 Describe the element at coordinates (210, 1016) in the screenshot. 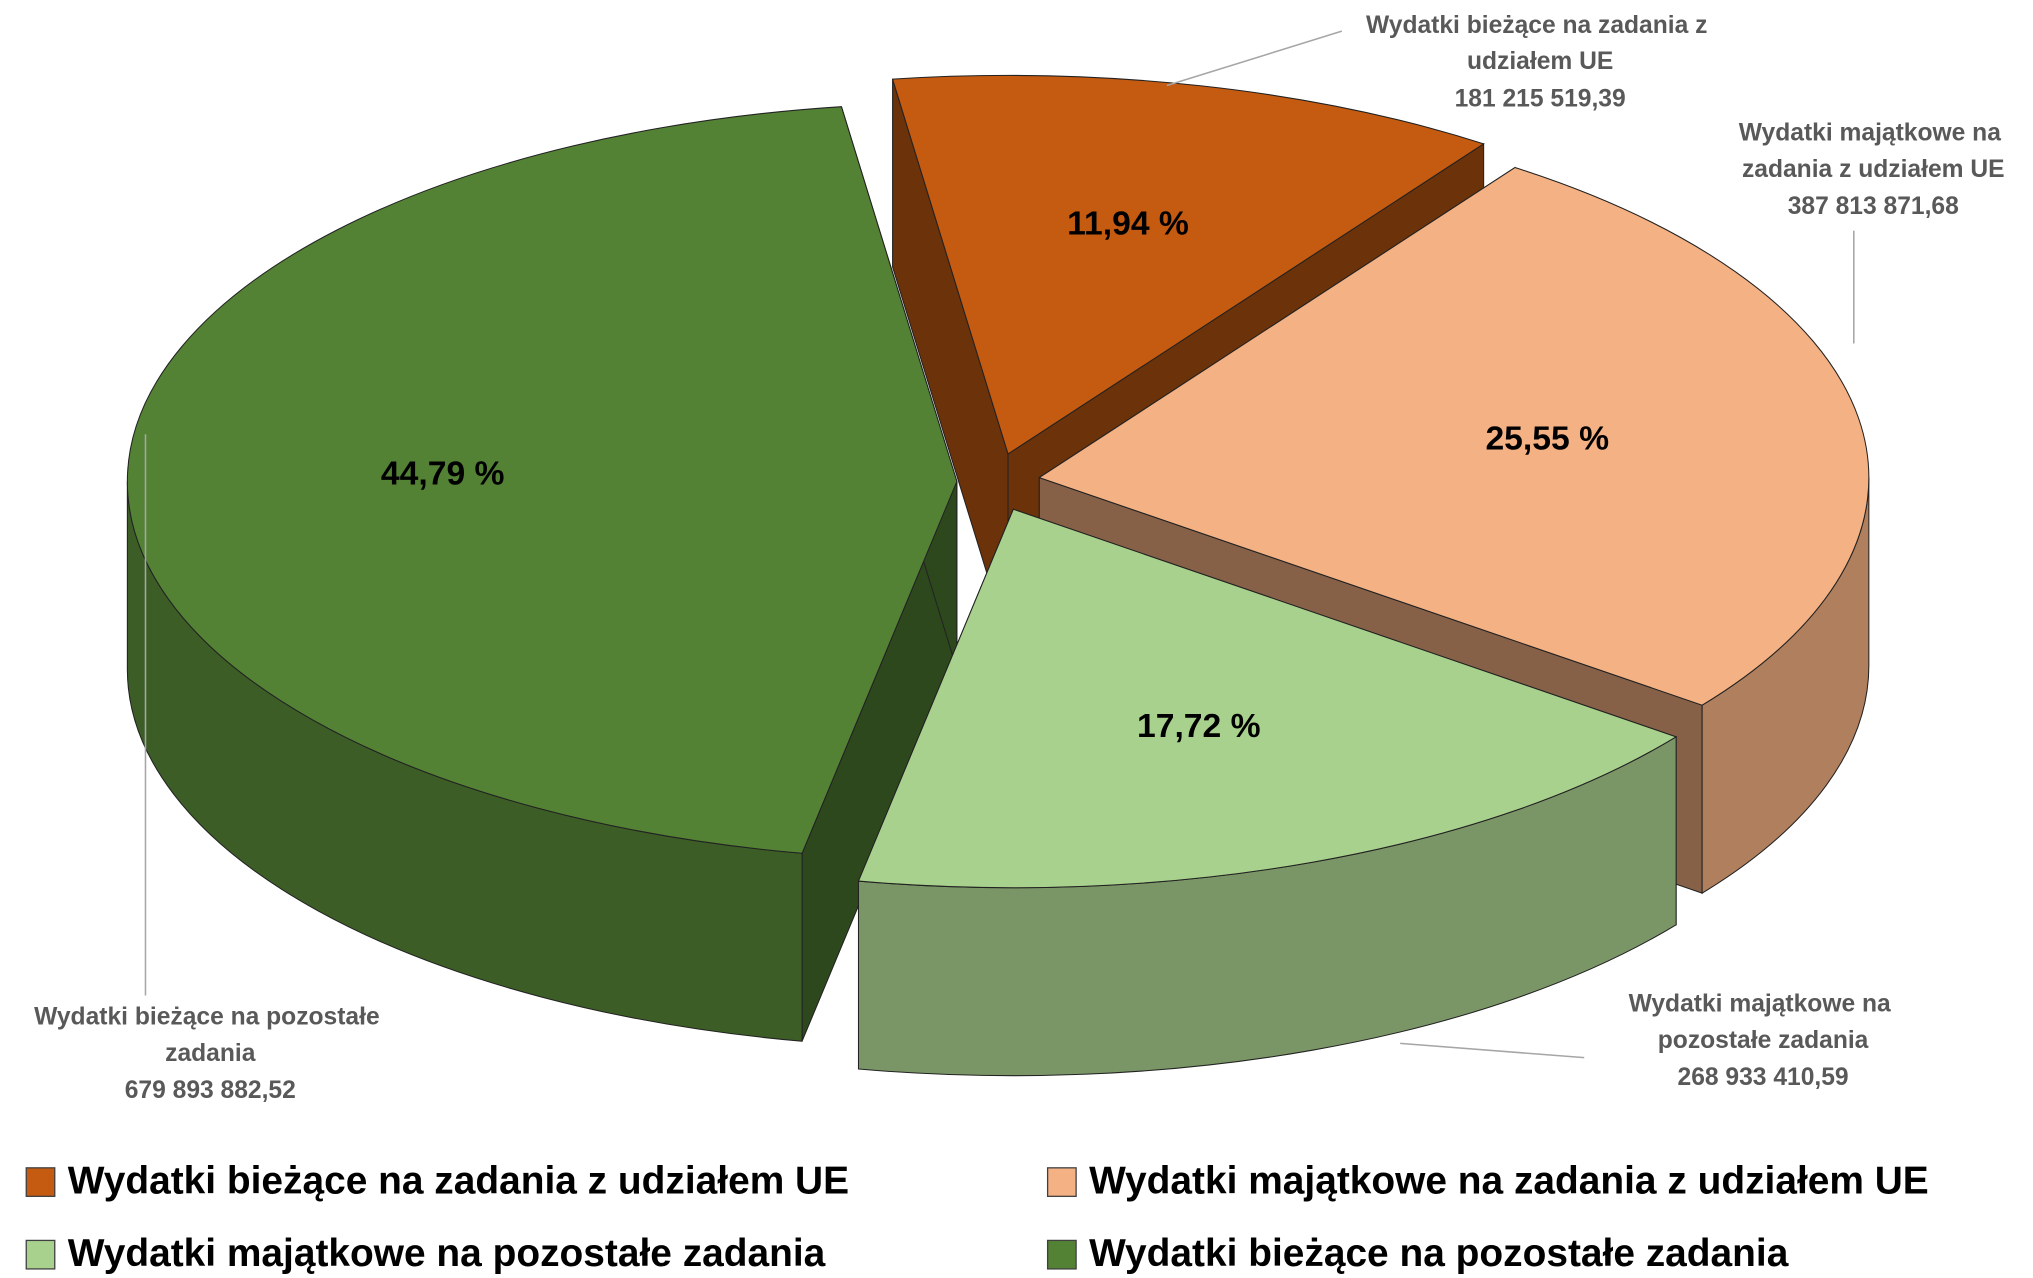

I see `label-line: Wydatki bieżące na pozostałe` at that location.